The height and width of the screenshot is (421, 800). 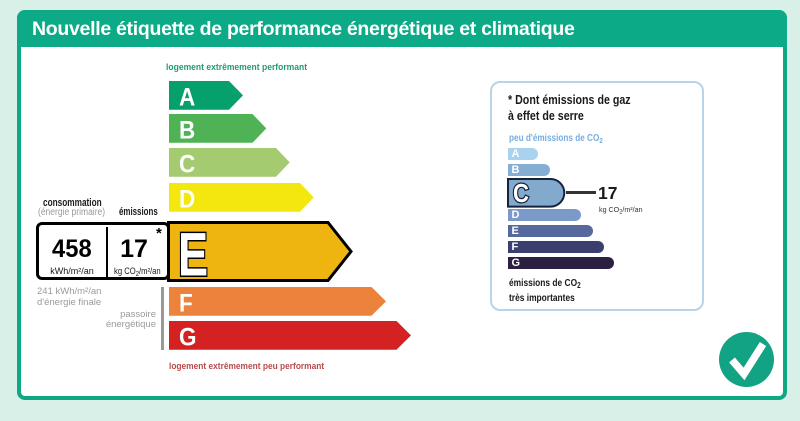 I want to click on svg-text: F, so click(x=186, y=302).